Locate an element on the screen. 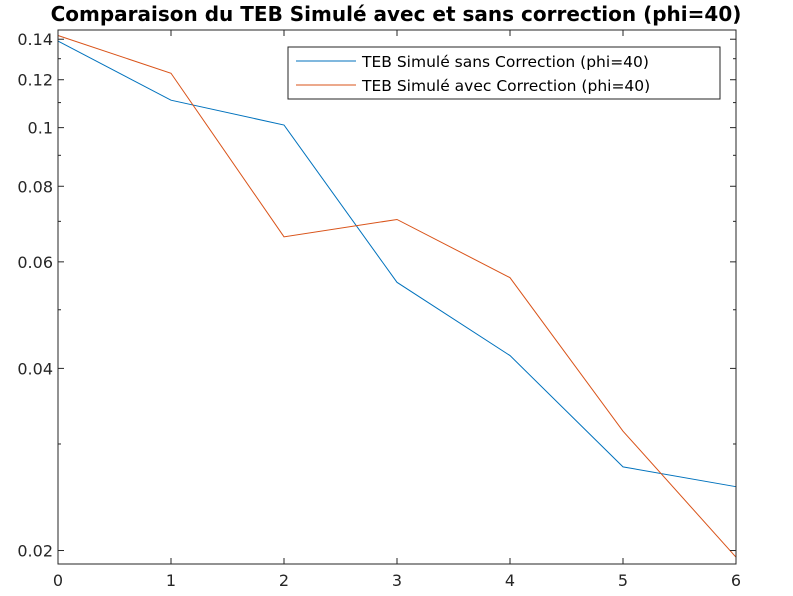 The image size is (793, 596). y-tick-label-3: 0.08 is located at coordinates (35, 186).